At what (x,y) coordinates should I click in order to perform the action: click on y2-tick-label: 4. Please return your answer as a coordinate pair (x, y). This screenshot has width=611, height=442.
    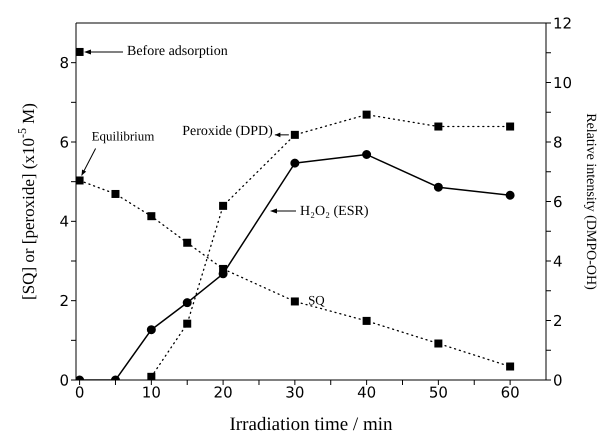
    Looking at the image, I should click on (558, 261).